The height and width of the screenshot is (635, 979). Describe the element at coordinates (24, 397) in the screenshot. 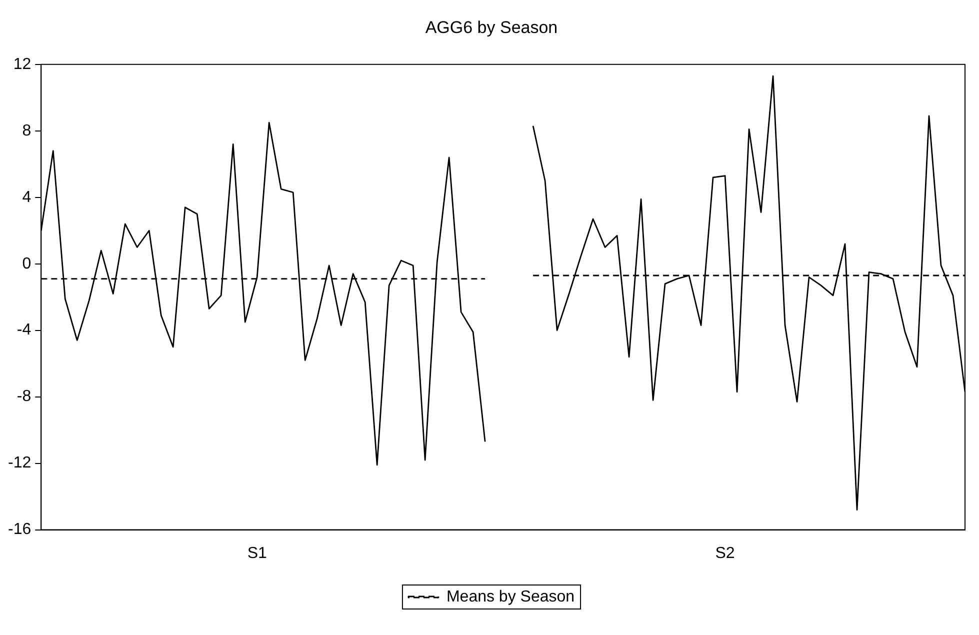

I see `y-tick-label: -8` at that location.